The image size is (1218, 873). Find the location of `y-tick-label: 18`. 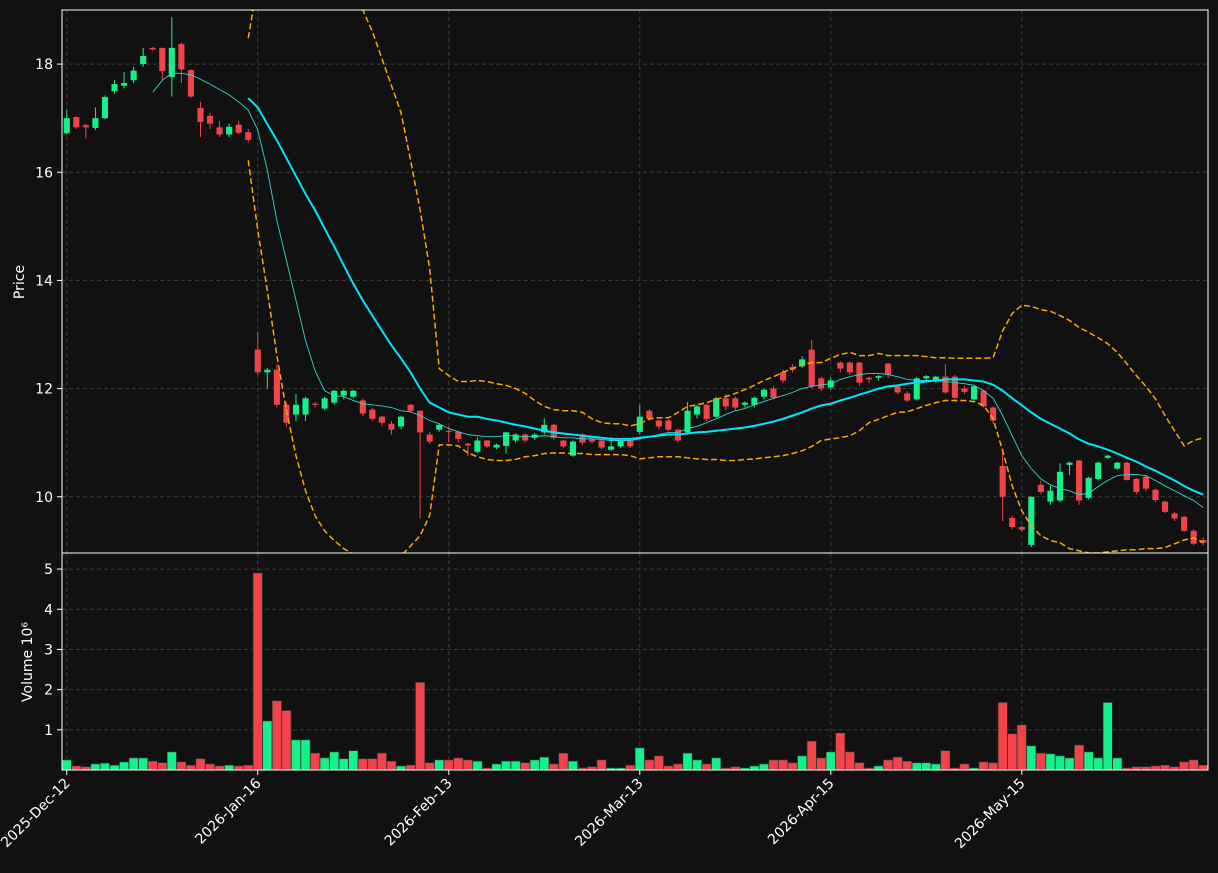

y-tick-label: 18 is located at coordinates (44, 65).